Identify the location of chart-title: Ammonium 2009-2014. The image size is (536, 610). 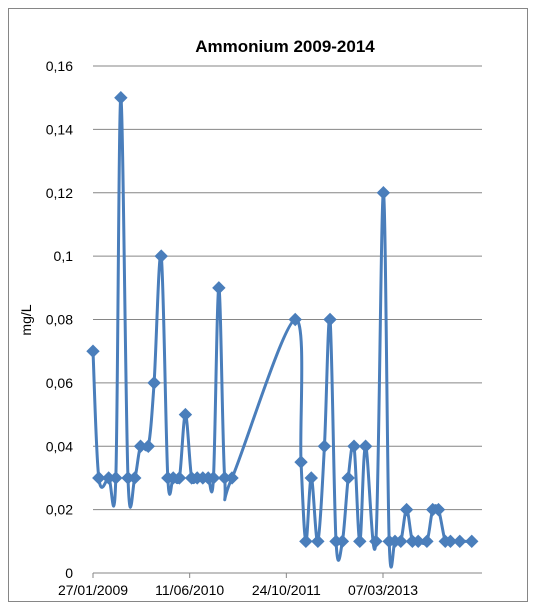
(285, 46).